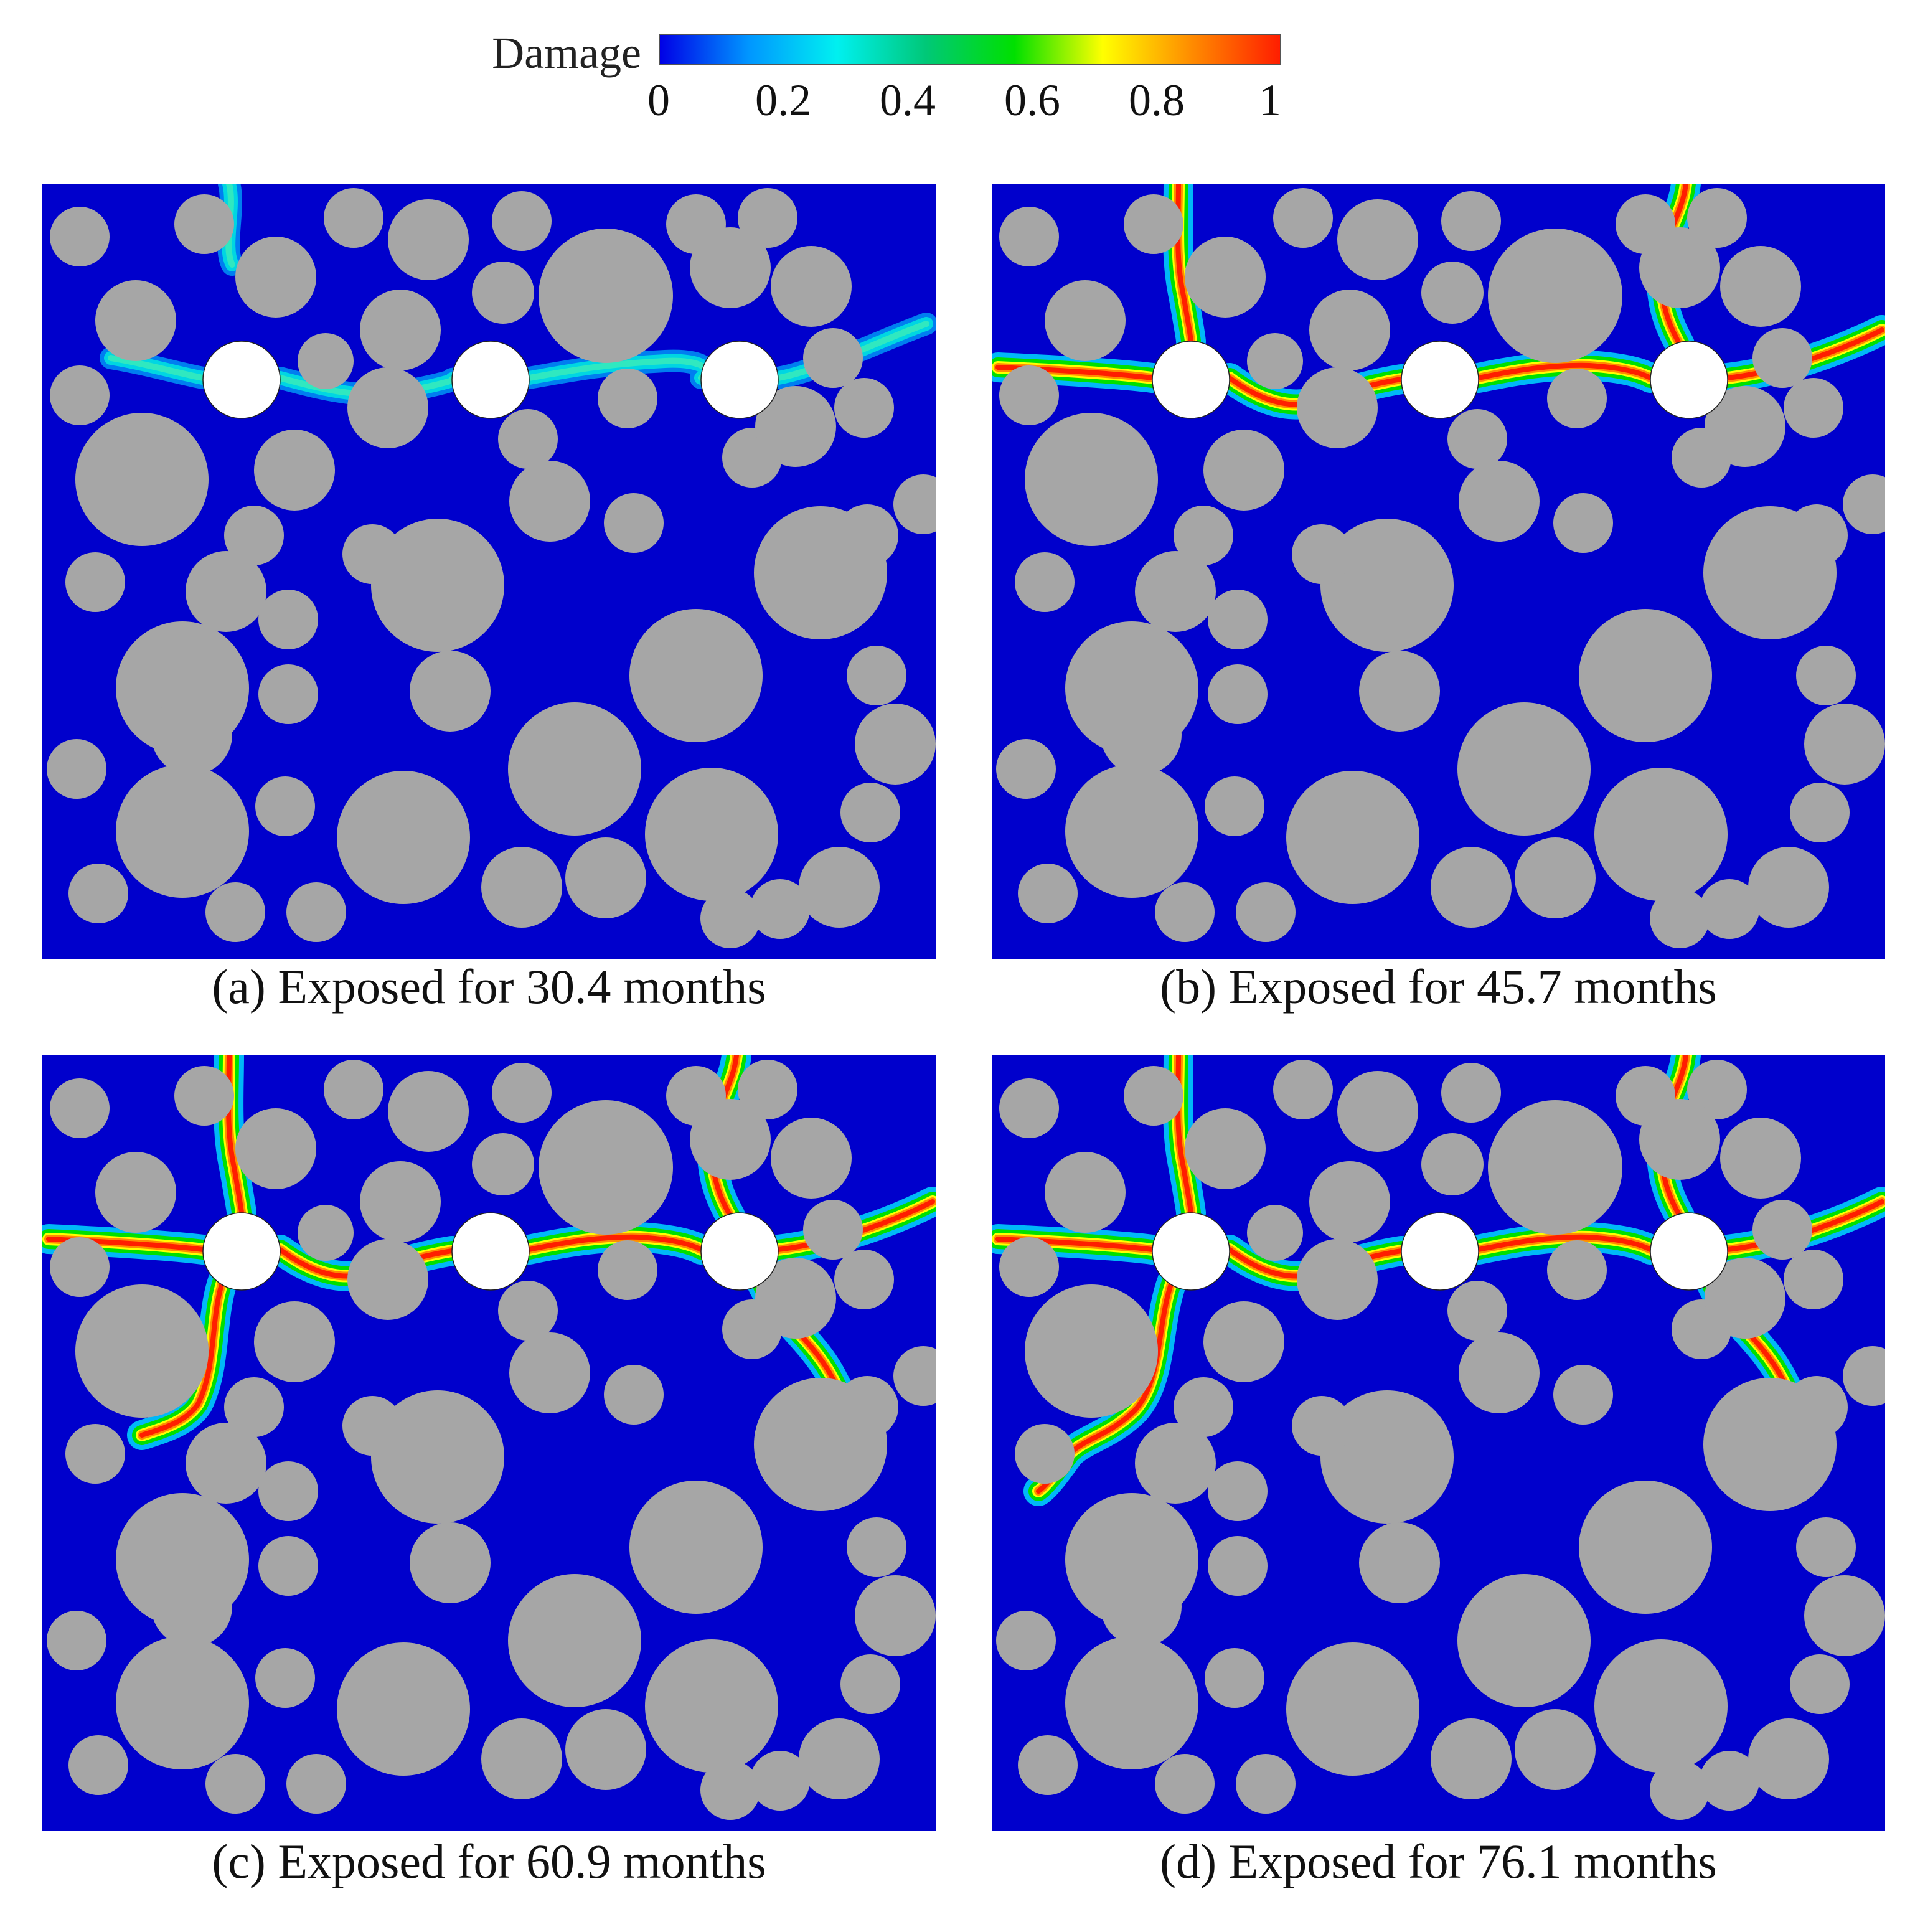 The width and height of the screenshot is (1910, 1932). What do you see at coordinates (658, 100) in the screenshot?
I see `colorbar-tick-0: 0` at bounding box center [658, 100].